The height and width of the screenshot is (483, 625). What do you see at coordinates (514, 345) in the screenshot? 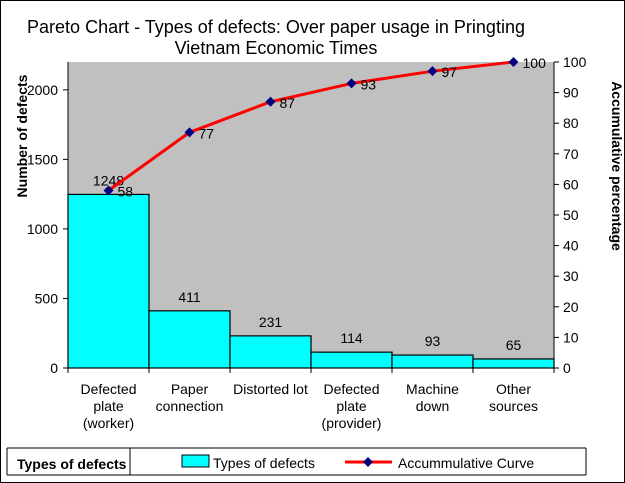
I see `bar-value-label: 65` at bounding box center [514, 345].